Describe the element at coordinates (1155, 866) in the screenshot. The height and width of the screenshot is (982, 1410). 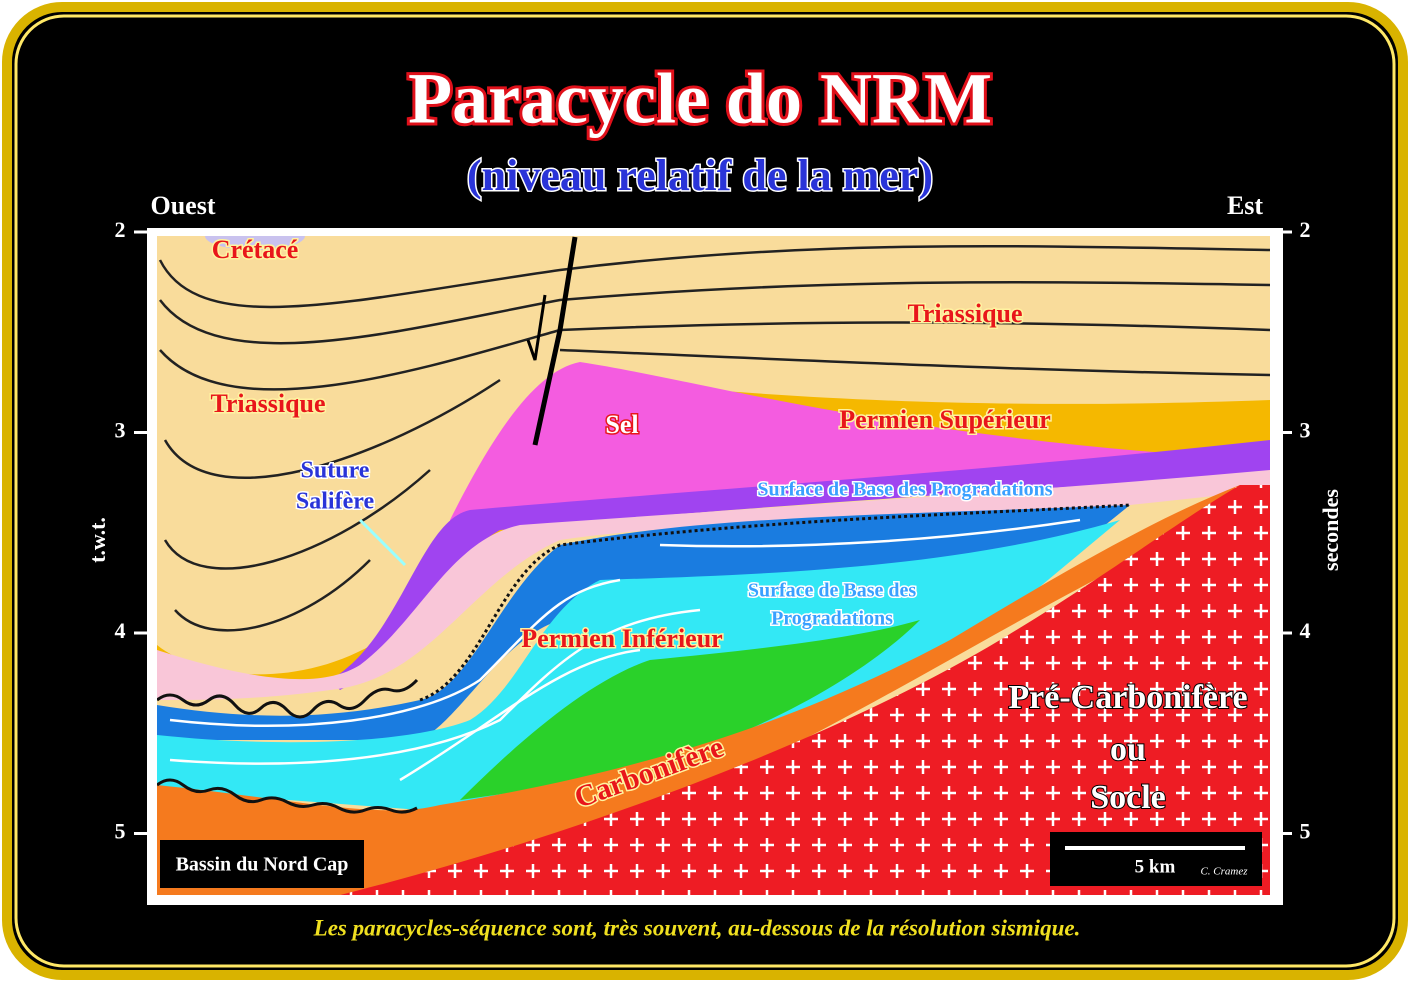
I see `scale-label: 5 km` at that location.